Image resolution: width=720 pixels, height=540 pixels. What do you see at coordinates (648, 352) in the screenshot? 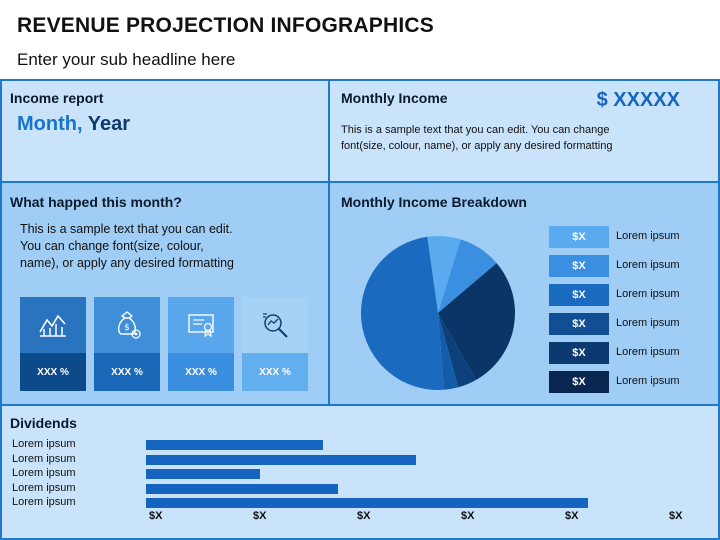
I see `legend-label-4: Lorem ipsum` at bounding box center [648, 352].